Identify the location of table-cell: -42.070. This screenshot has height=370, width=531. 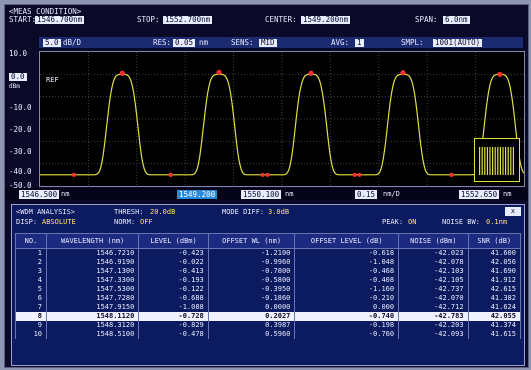
(433, 298).